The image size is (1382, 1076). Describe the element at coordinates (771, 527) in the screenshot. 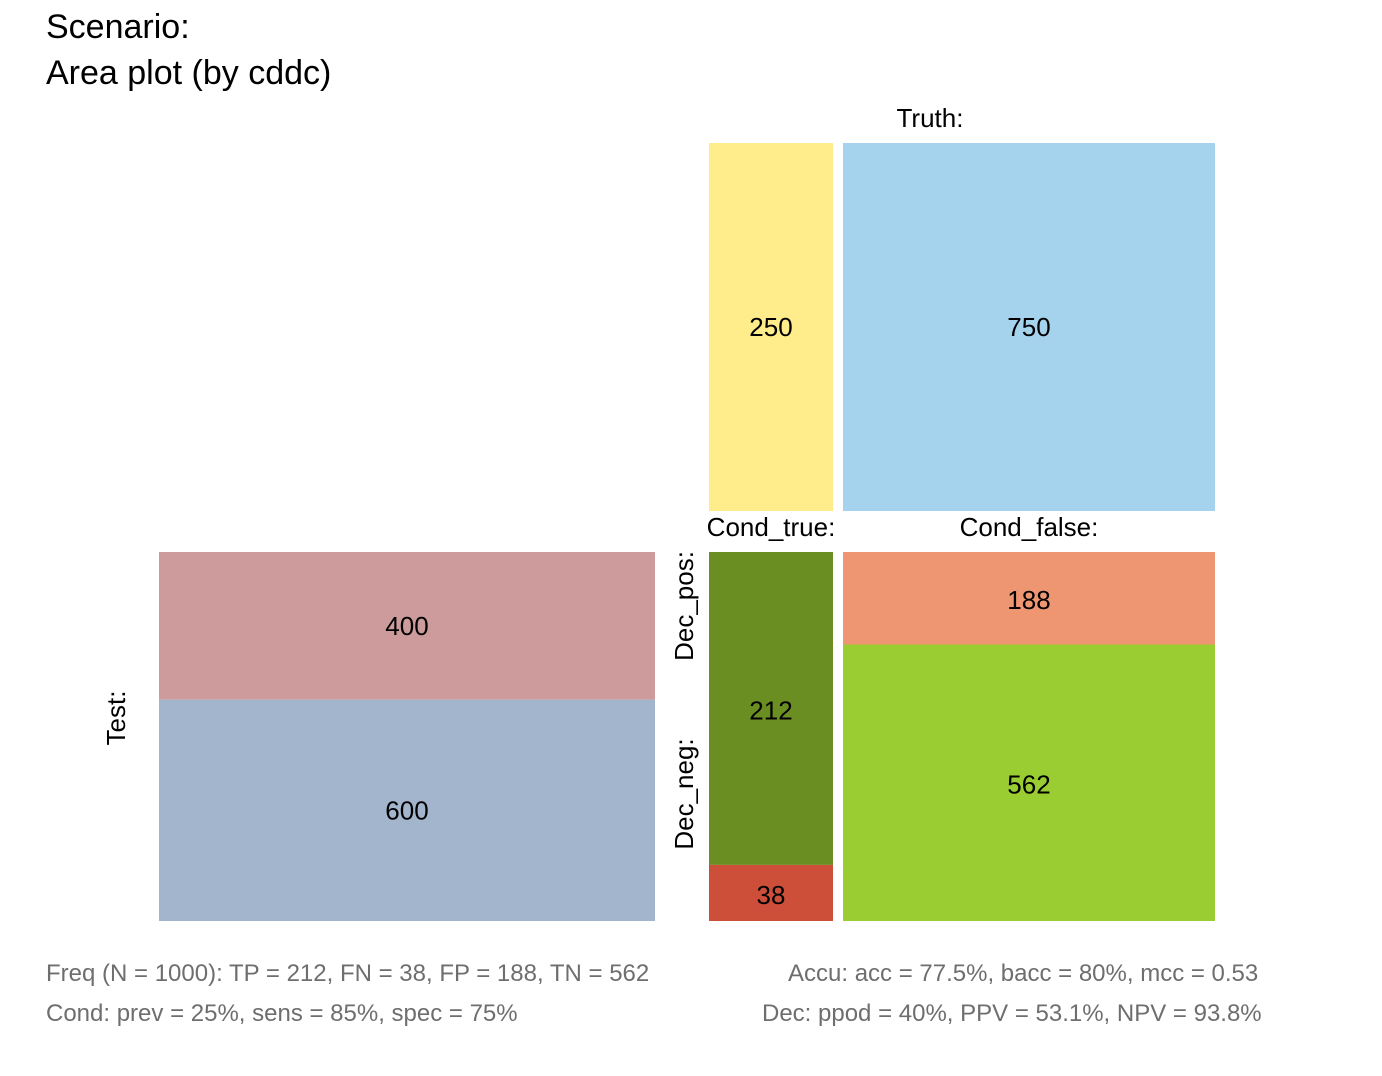

I see `truth-cond_true-label: Cond_true:` at that location.